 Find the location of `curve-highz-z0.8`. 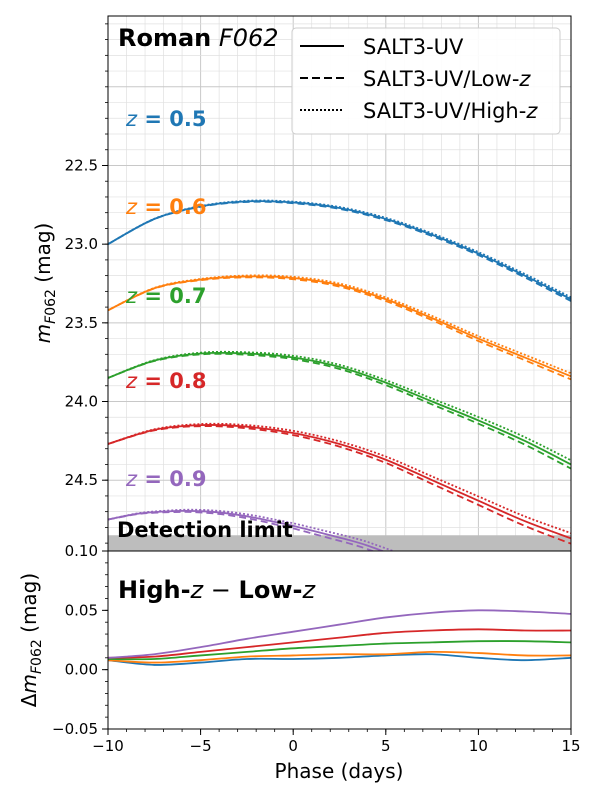

curve-highz-z0.8 is located at coordinates (339, 478).